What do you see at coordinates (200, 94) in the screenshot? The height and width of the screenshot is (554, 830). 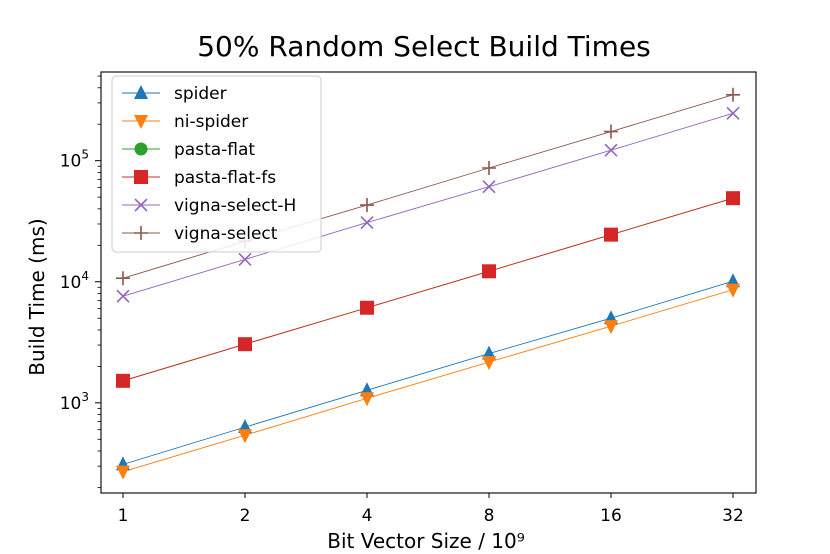 I see `legend-label: spider` at bounding box center [200, 94].